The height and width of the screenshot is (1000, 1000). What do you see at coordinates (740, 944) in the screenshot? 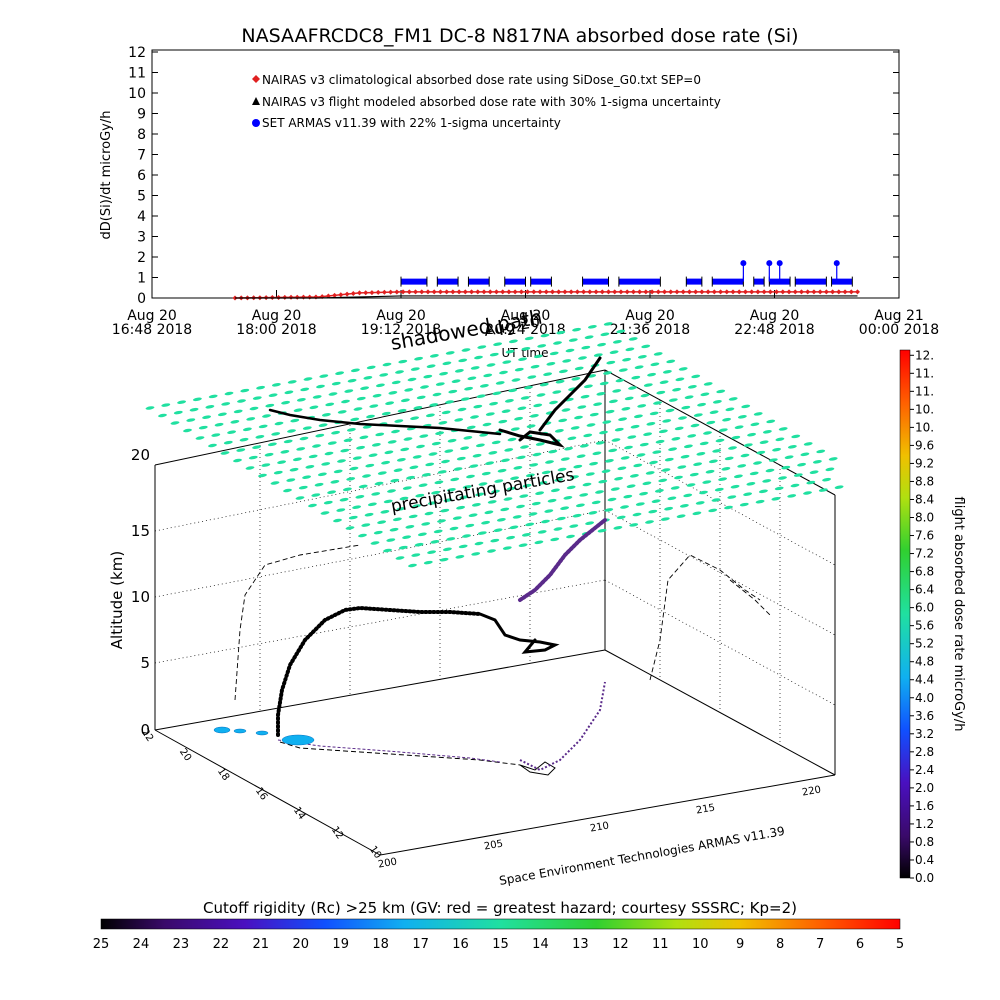
I see `bottom-colorbar-tick-label: 9` at bounding box center [740, 944].